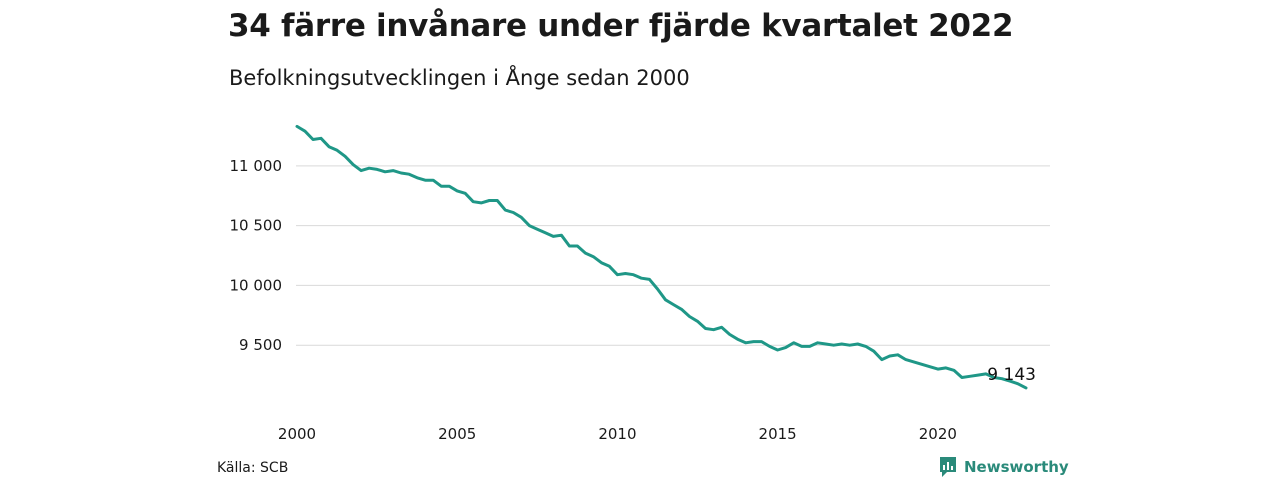 Image resolution: width=1280 pixels, height=480 pixels. I want to click on bar-chart-badge-icon, so click(948, 467).